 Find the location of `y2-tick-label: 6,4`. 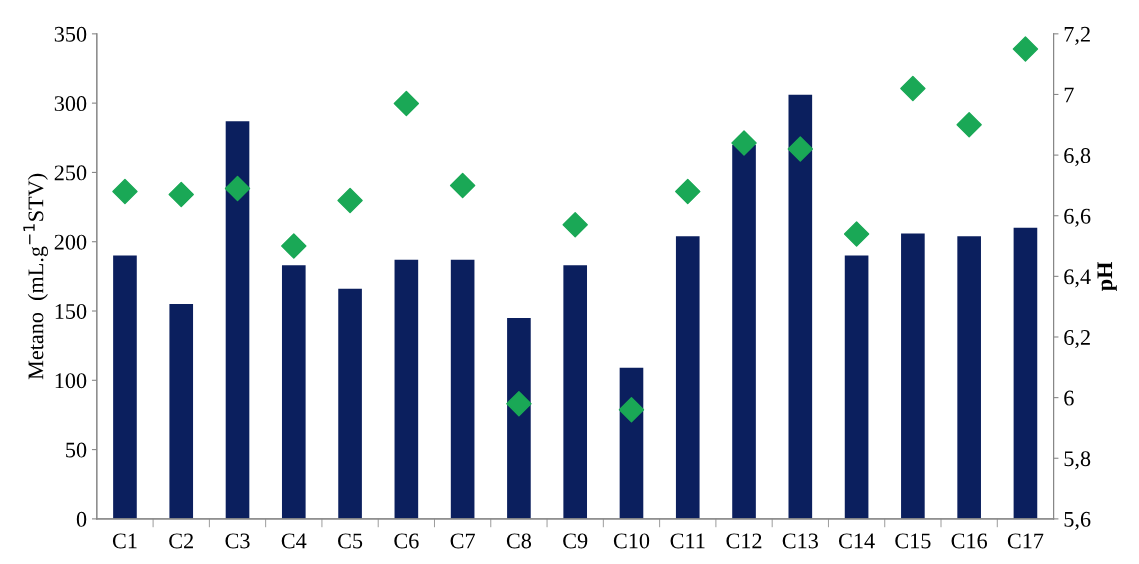

y2-tick-label: 6,4 is located at coordinates (1077, 278).